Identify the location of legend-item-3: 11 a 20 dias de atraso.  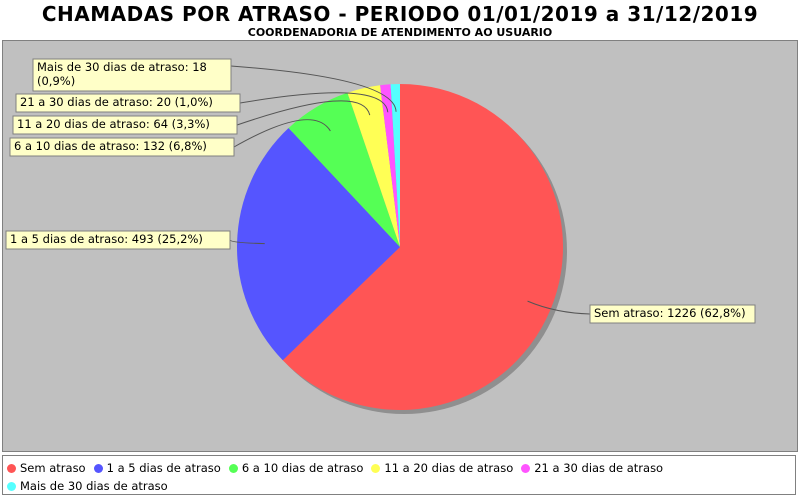
(442, 468).